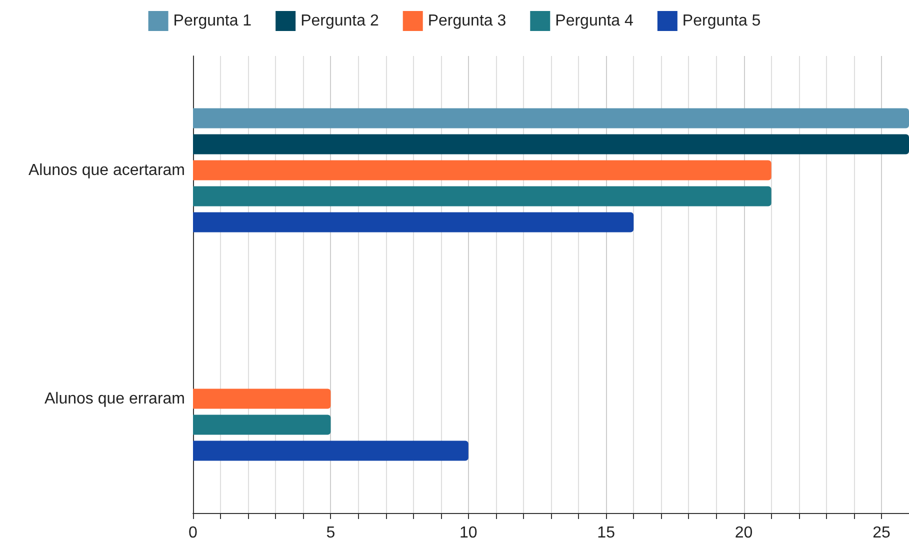  What do you see at coordinates (721, 21) in the screenshot?
I see `legend-label: Pergunta 5` at bounding box center [721, 21].